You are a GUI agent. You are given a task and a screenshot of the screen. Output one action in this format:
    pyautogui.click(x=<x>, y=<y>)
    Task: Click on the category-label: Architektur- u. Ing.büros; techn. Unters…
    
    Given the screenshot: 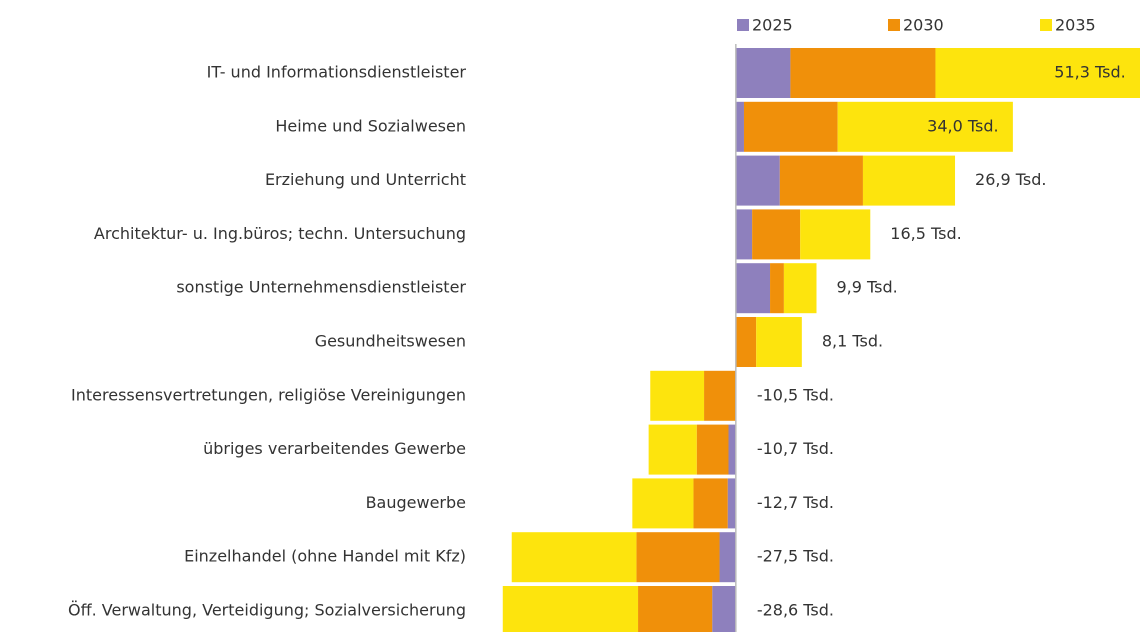 What is the action you would take?
    pyautogui.click(x=280, y=233)
    